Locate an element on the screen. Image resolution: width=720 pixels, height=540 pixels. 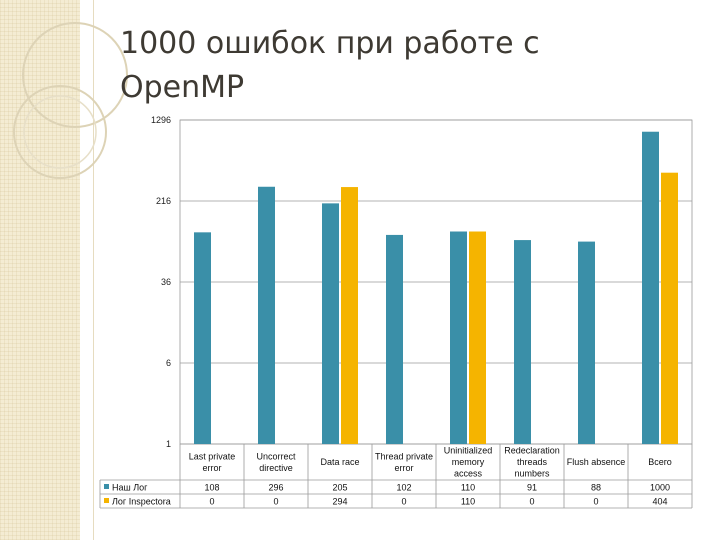
y-tick-label: 1296 is located at coordinates (161, 120).